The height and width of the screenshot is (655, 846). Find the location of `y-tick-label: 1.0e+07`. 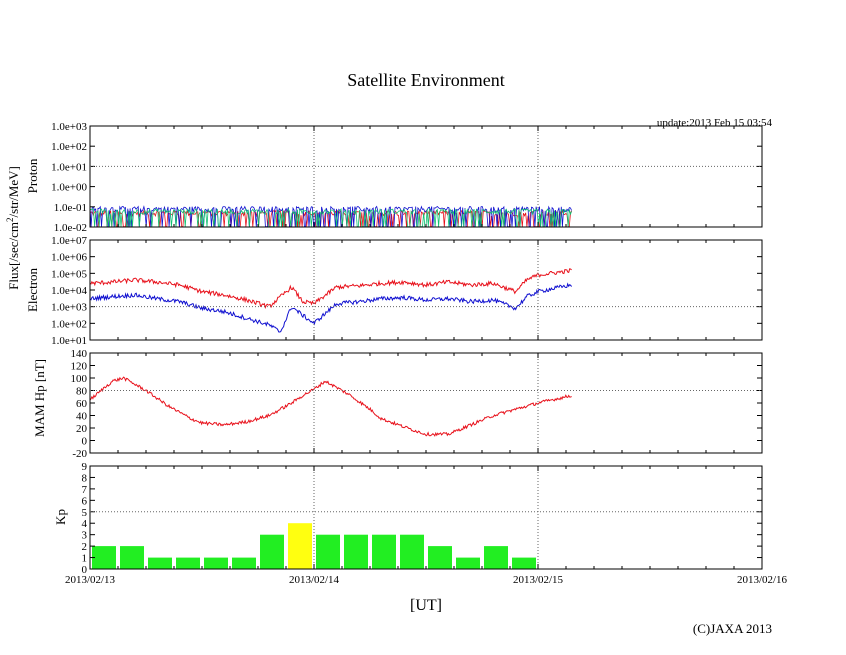

y-tick-label: 1.0e+07 is located at coordinates (69, 241).